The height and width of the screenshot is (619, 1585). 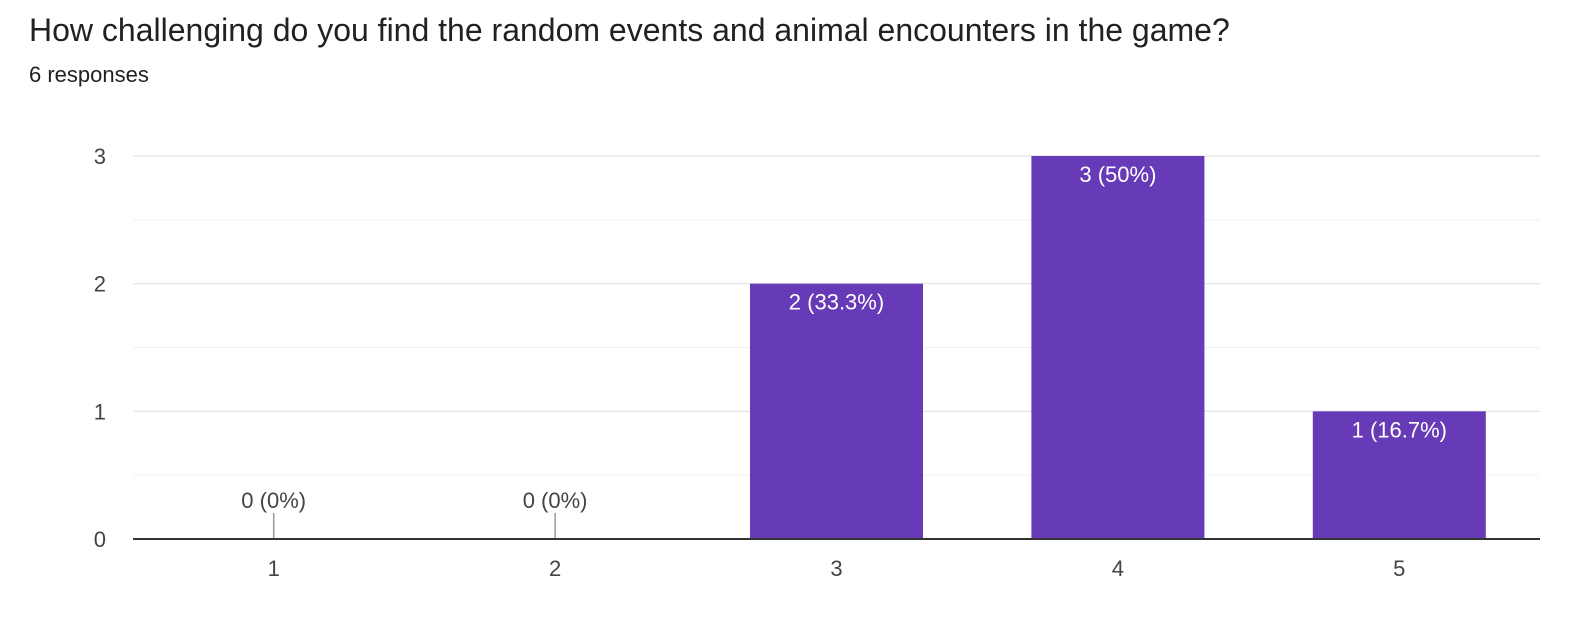 What do you see at coordinates (836, 302) in the screenshot?
I see `bar-label-3: 2 (33.3%)` at bounding box center [836, 302].